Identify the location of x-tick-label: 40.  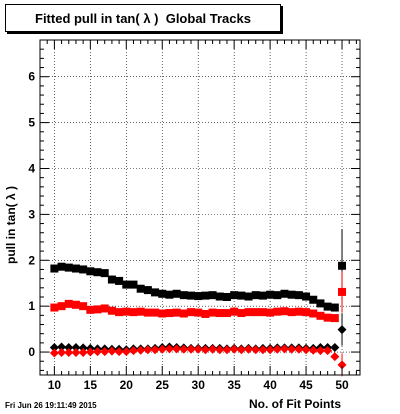
(270, 385).